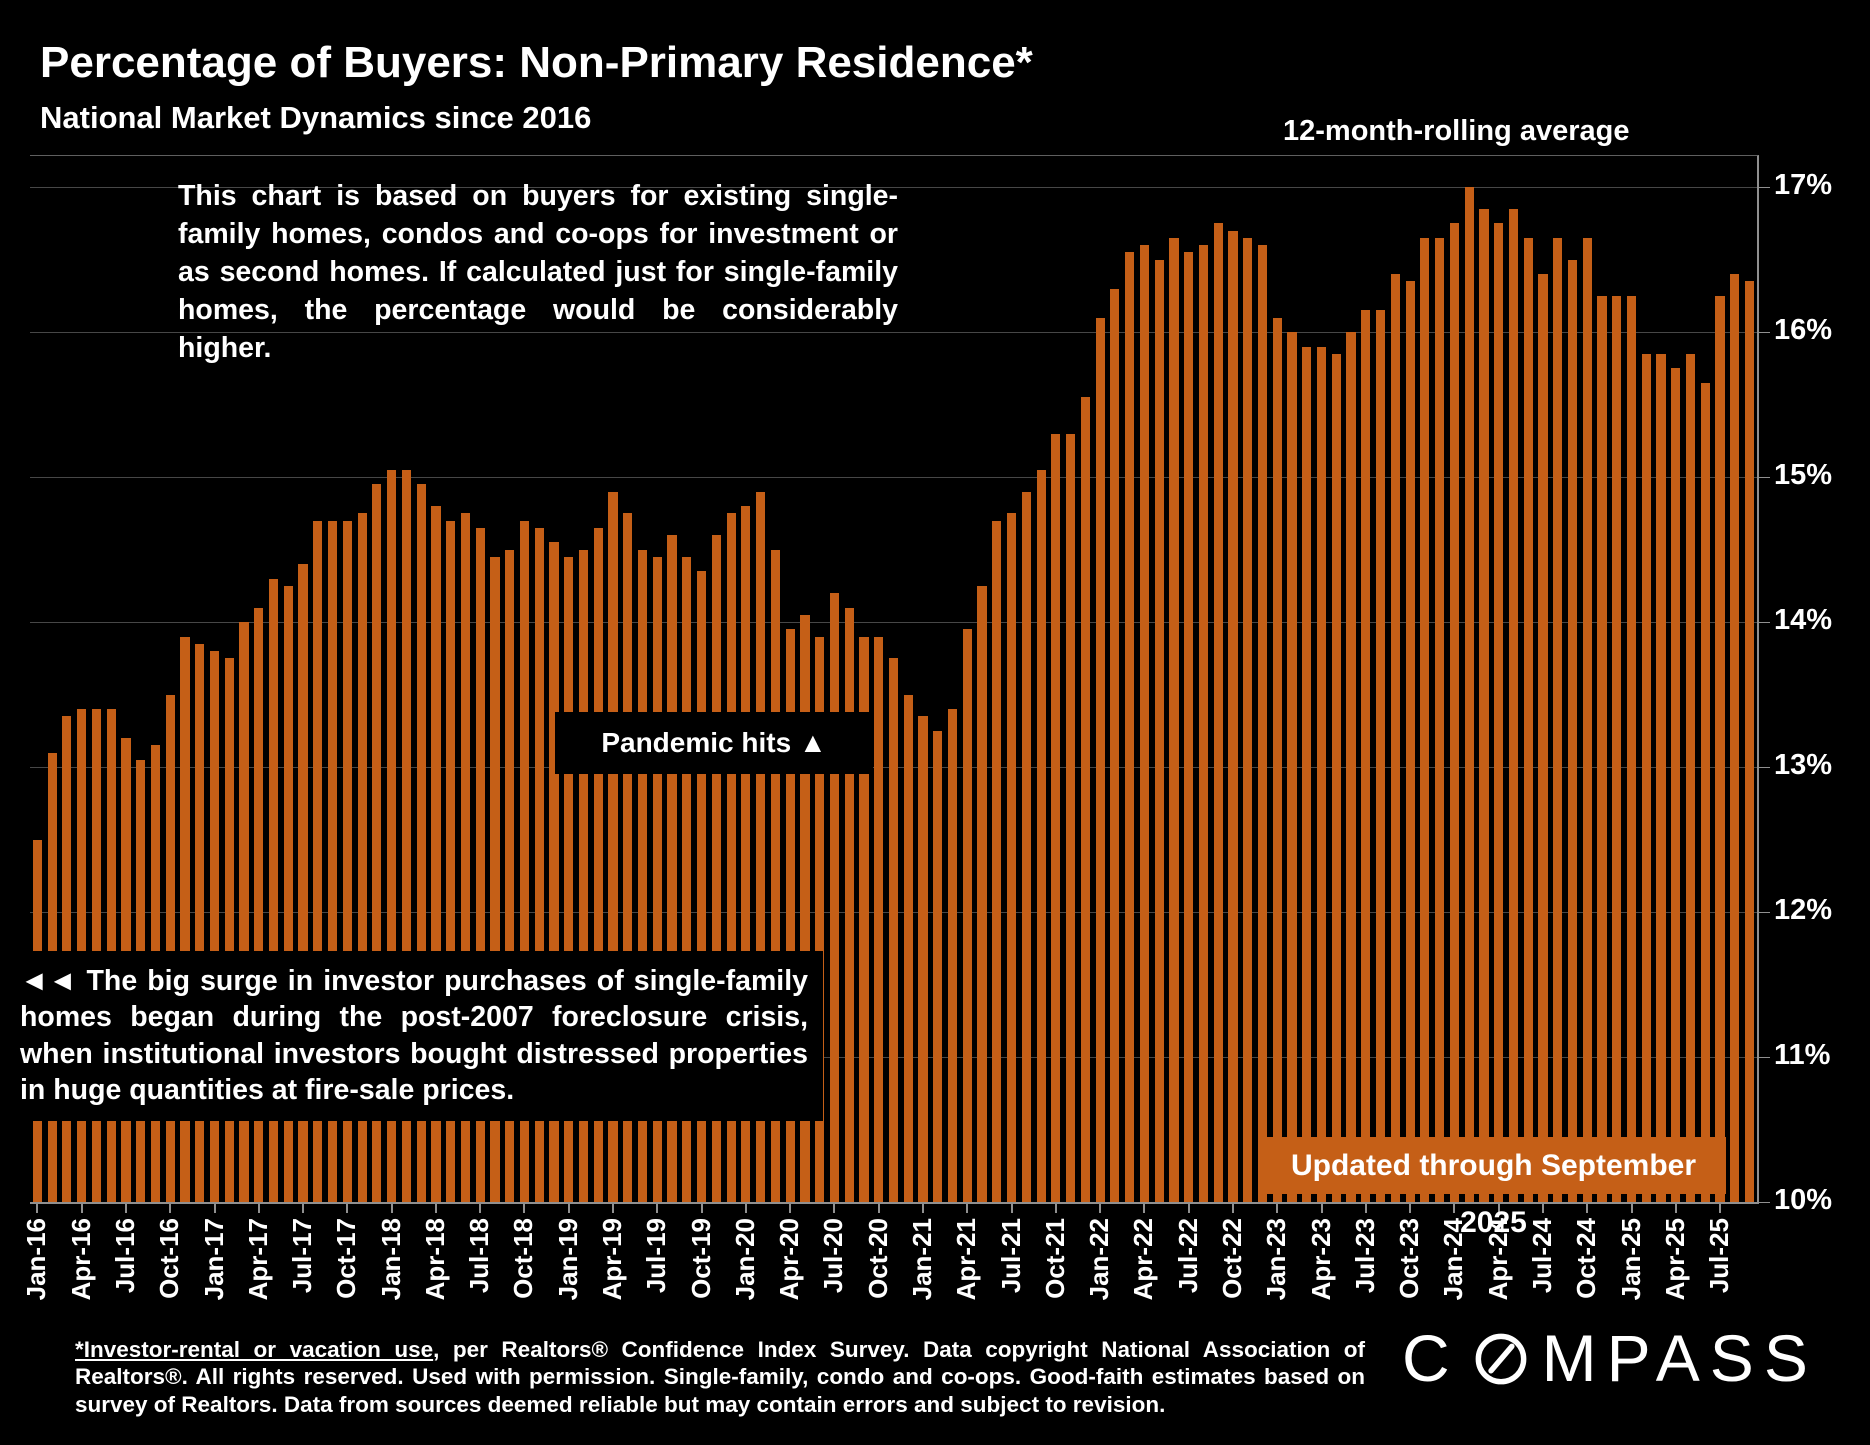  Describe the element at coordinates (1630, 1259) in the screenshot. I see `x-axis-label-Jan-25: Jan-25` at that location.